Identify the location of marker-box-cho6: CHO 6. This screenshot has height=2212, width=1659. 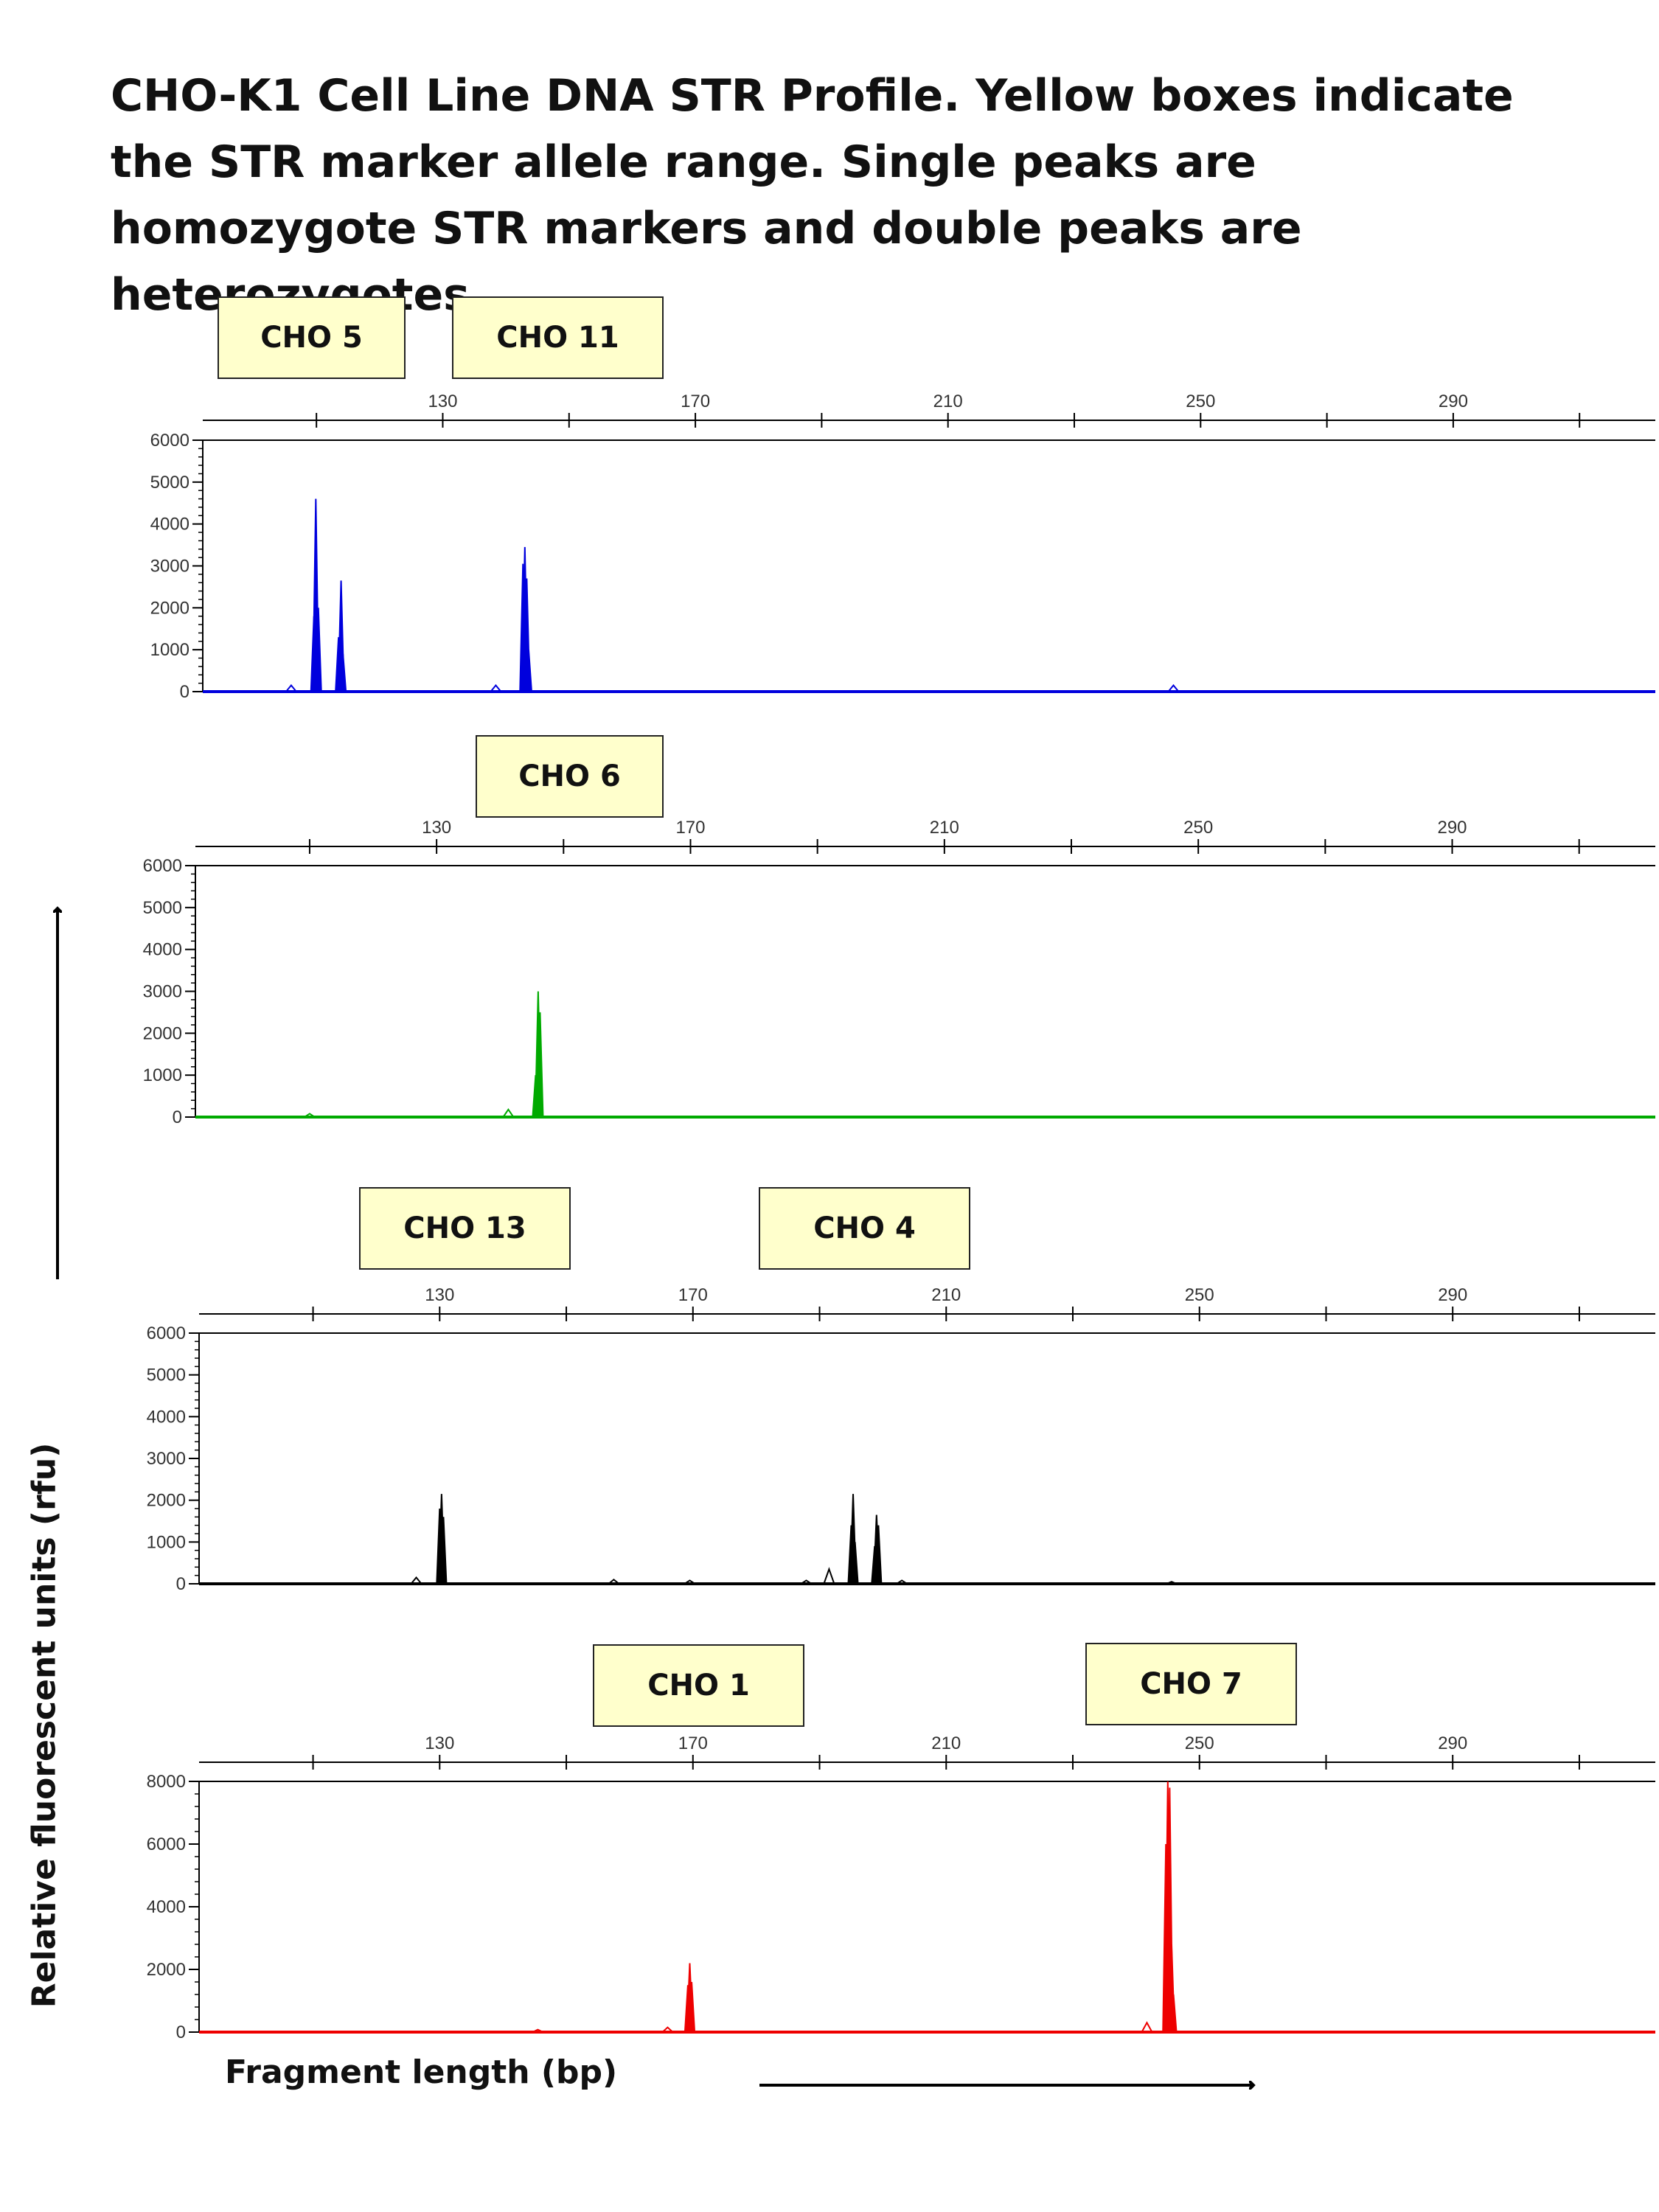
(570, 776).